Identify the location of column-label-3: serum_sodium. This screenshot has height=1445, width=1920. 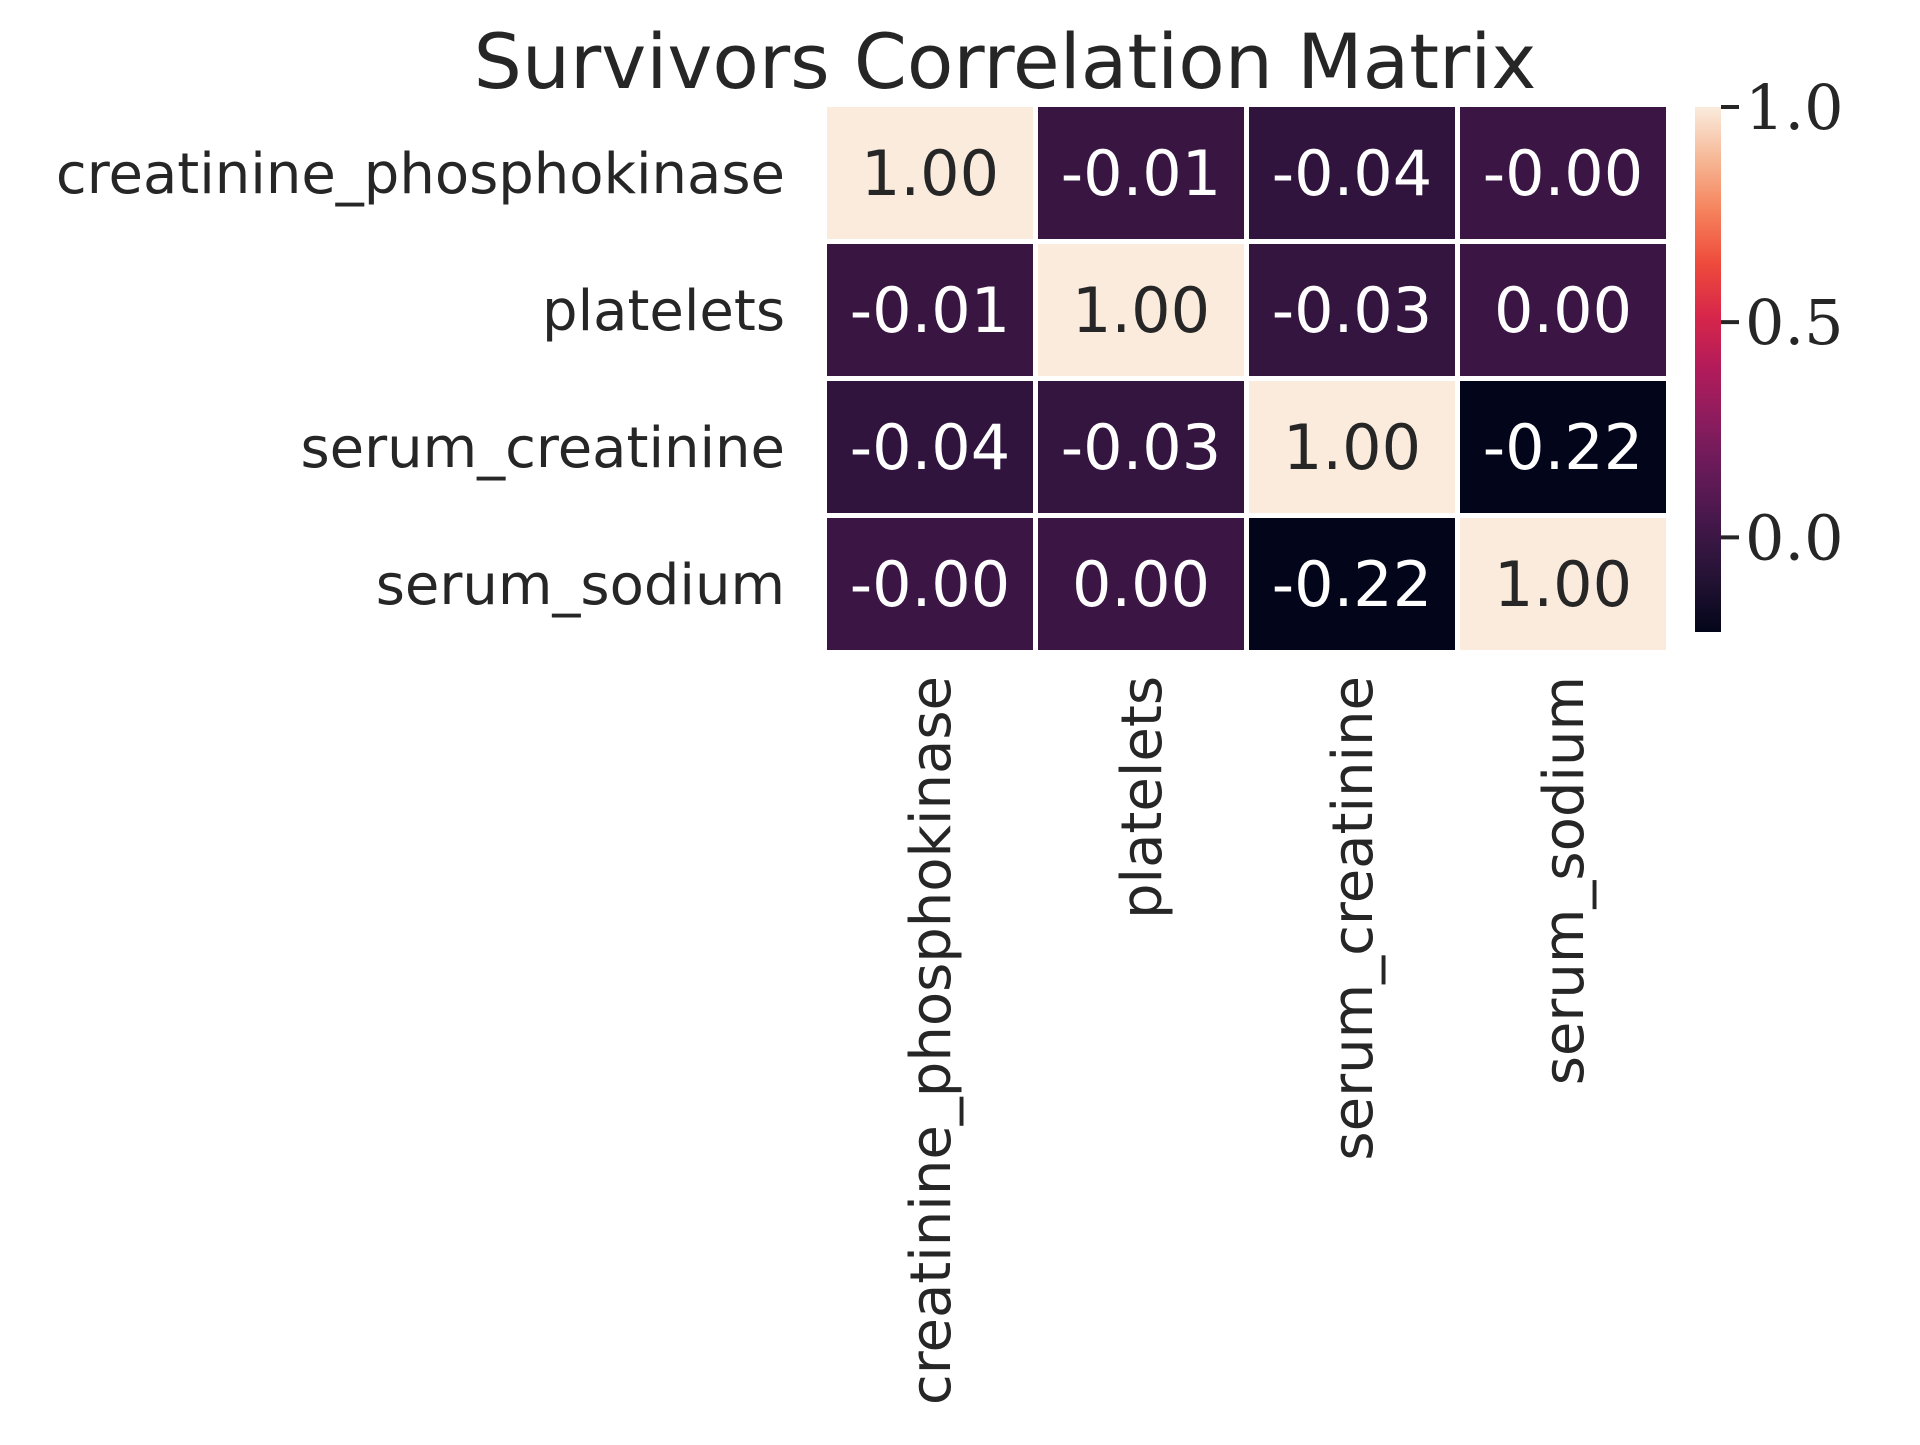
(1564, 880).